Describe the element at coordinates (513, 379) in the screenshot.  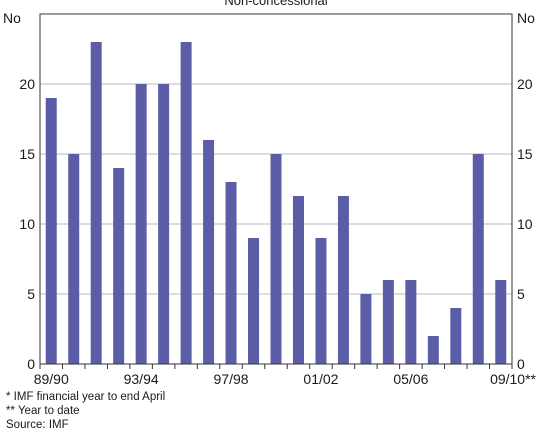
I see `x-tick-label: 09/10**` at that location.